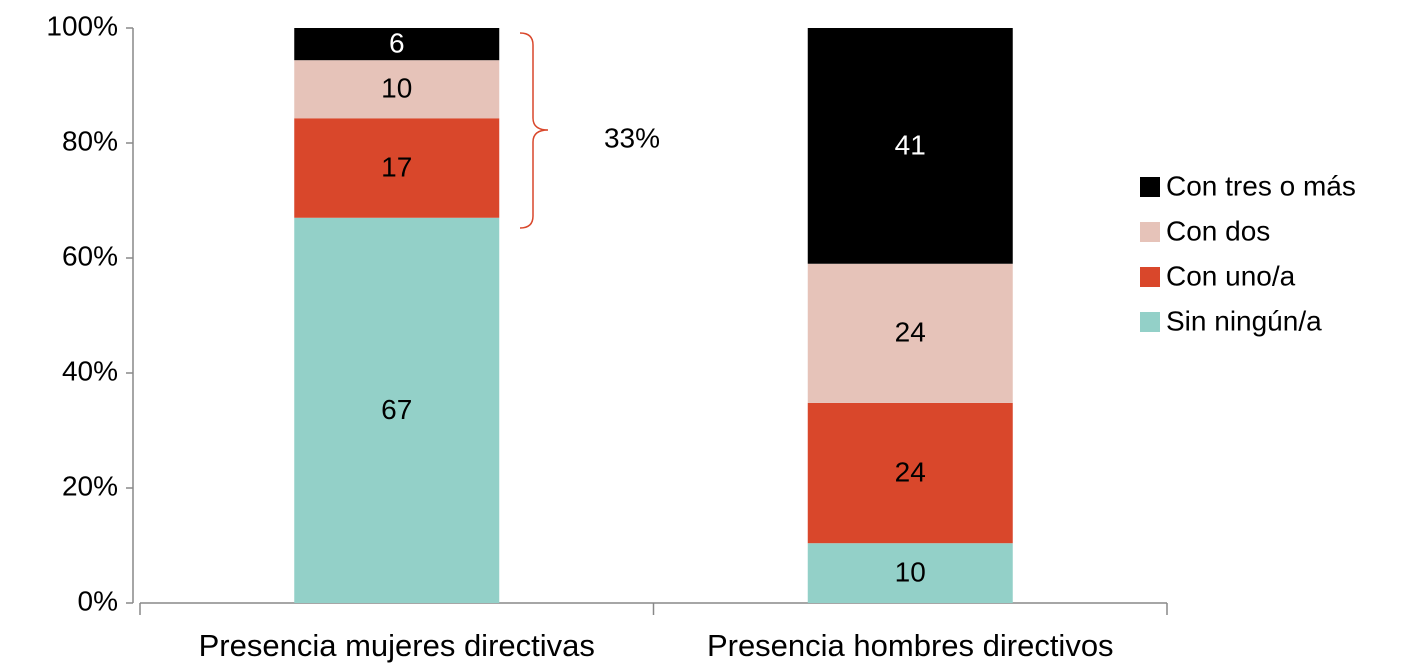 The height and width of the screenshot is (666, 1421). Describe the element at coordinates (1261, 185) in the screenshot. I see `legend-label: Con tres o más` at that location.